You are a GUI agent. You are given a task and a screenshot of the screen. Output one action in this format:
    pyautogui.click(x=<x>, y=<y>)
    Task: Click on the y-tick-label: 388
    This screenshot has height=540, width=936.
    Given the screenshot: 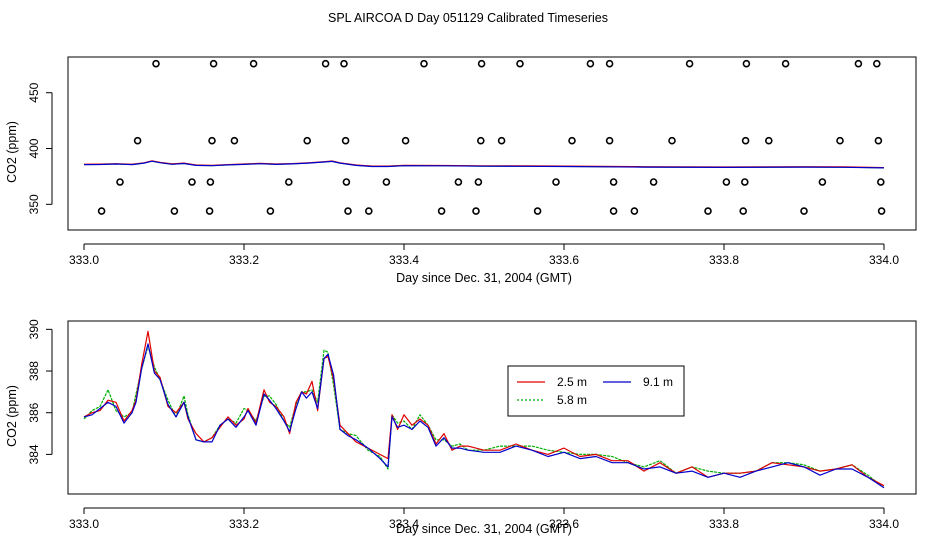 What is the action you would take?
    pyautogui.click(x=34, y=371)
    